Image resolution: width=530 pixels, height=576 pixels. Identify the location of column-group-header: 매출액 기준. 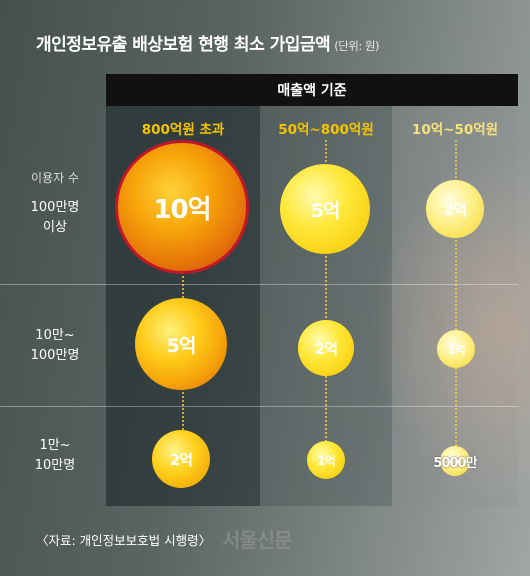
(312, 90).